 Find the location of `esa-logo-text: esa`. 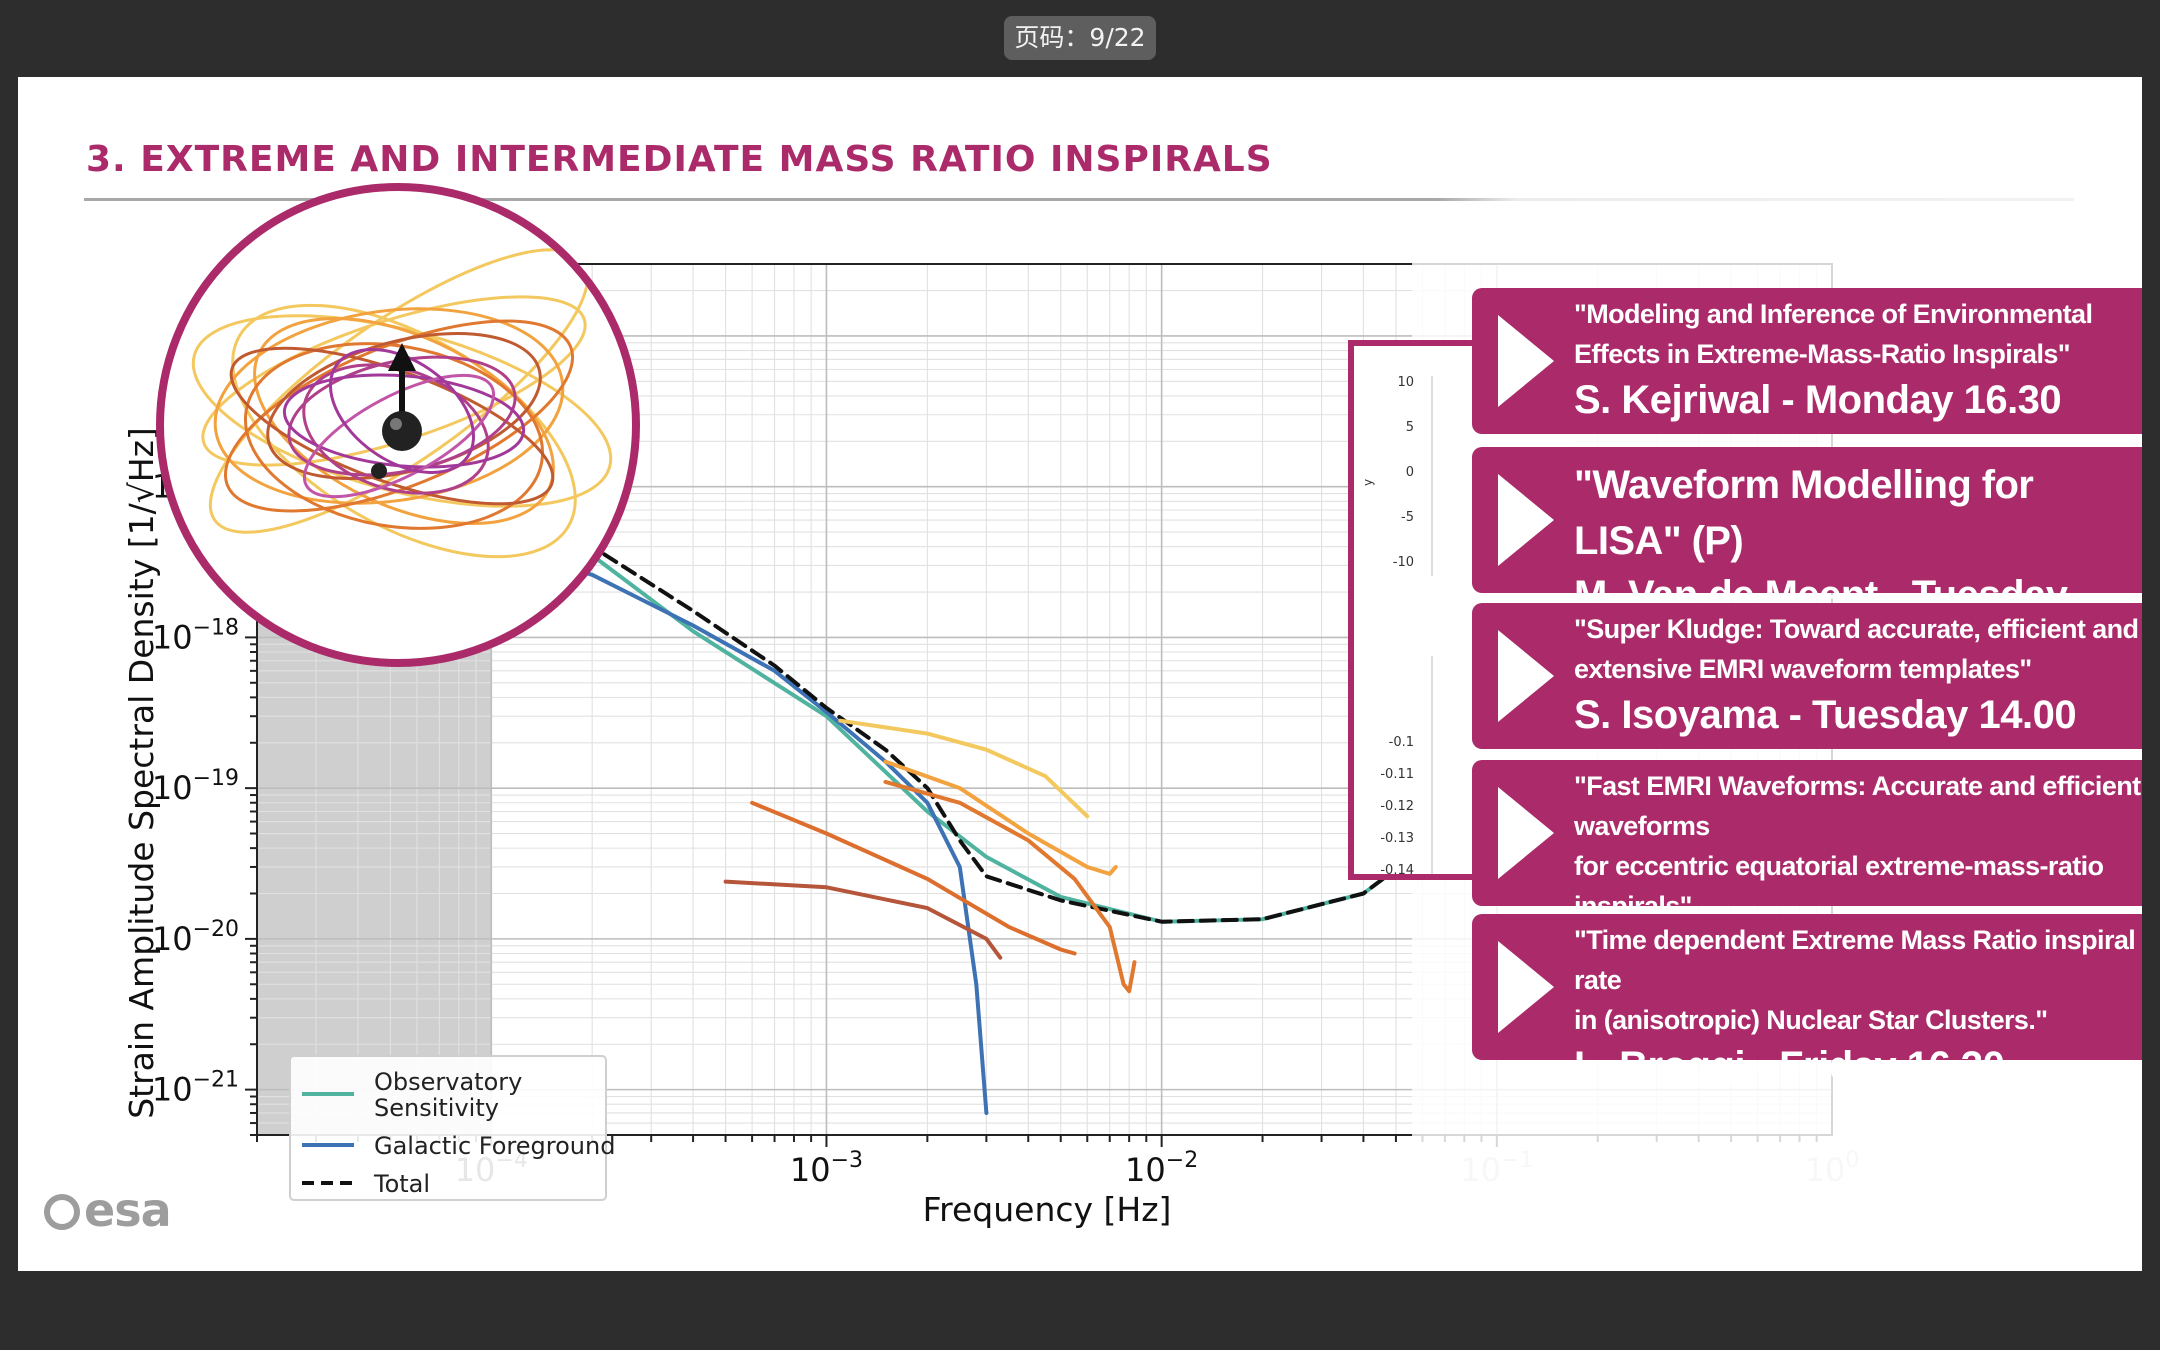

esa-logo-text: esa is located at coordinates (128, 1210).